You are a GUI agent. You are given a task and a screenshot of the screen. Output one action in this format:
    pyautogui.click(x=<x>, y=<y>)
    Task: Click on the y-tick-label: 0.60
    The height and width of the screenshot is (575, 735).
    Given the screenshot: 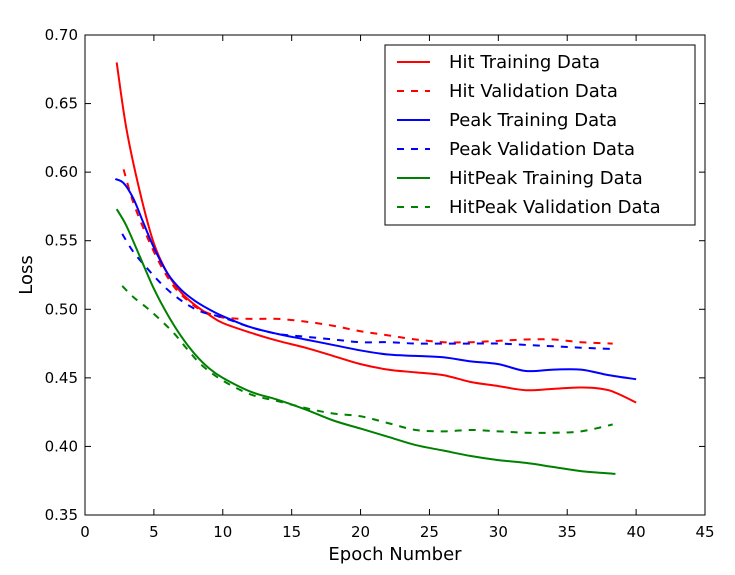 What is the action you would take?
    pyautogui.click(x=61, y=172)
    